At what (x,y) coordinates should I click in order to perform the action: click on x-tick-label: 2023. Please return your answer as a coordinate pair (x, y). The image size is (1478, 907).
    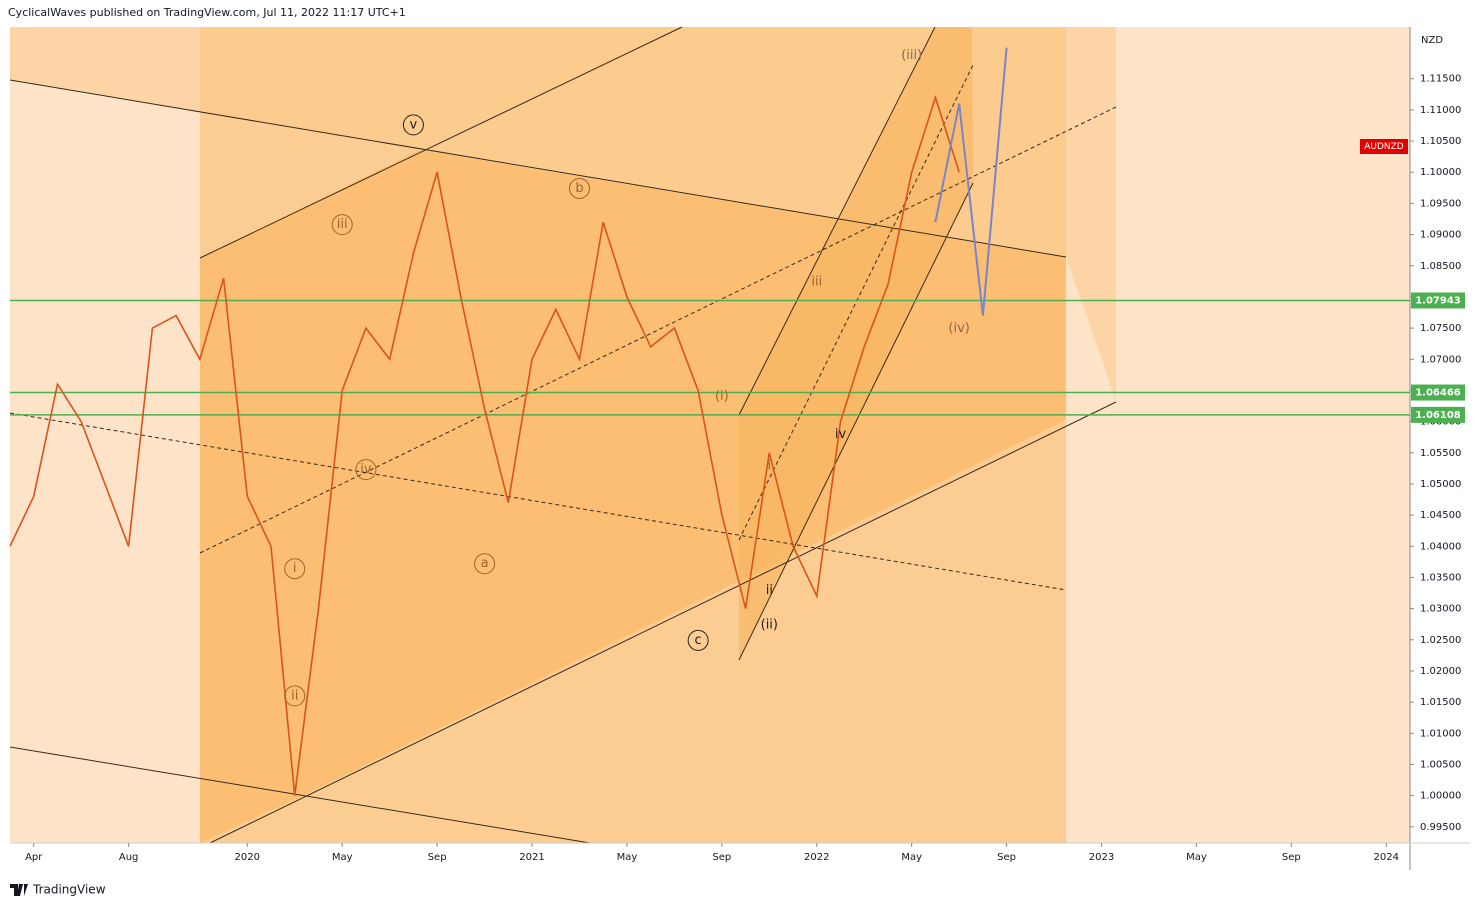
    Looking at the image, I should click on (1101, 857).